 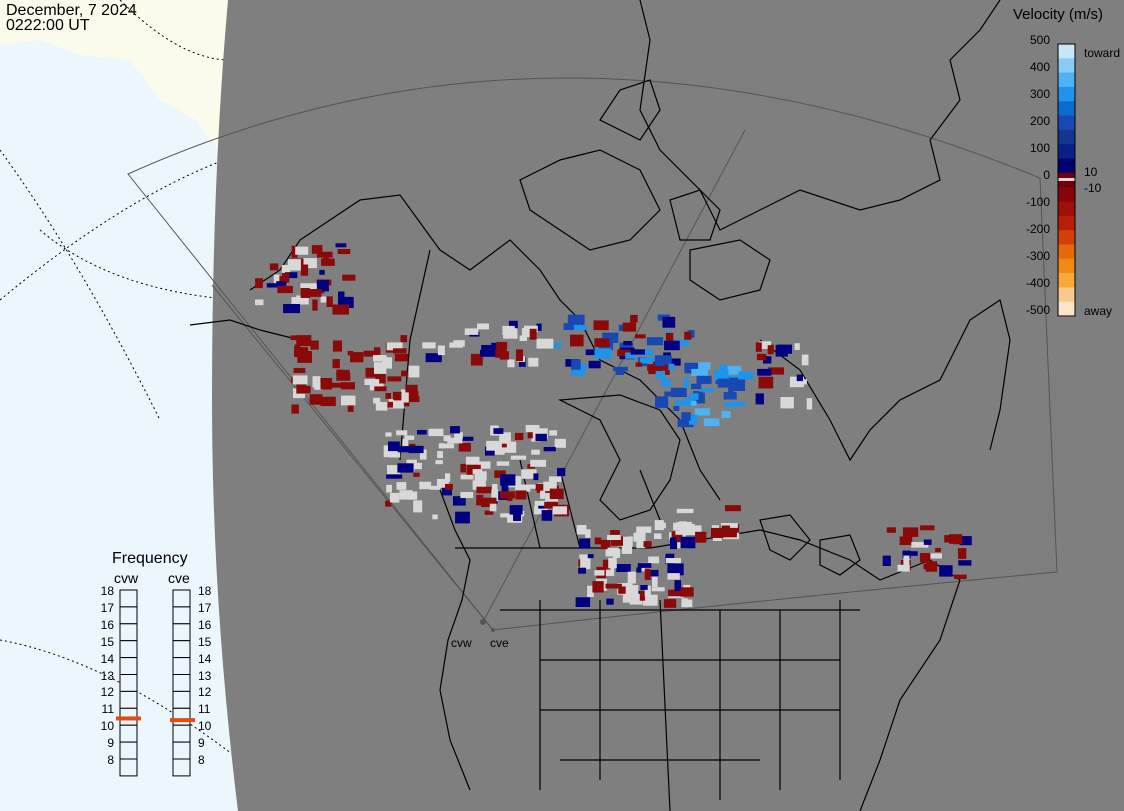 What do you see at coordinates (1102, 53) in the screenshot?
I see `legend-toward-label: toward` at bounding box center [1102, 53].